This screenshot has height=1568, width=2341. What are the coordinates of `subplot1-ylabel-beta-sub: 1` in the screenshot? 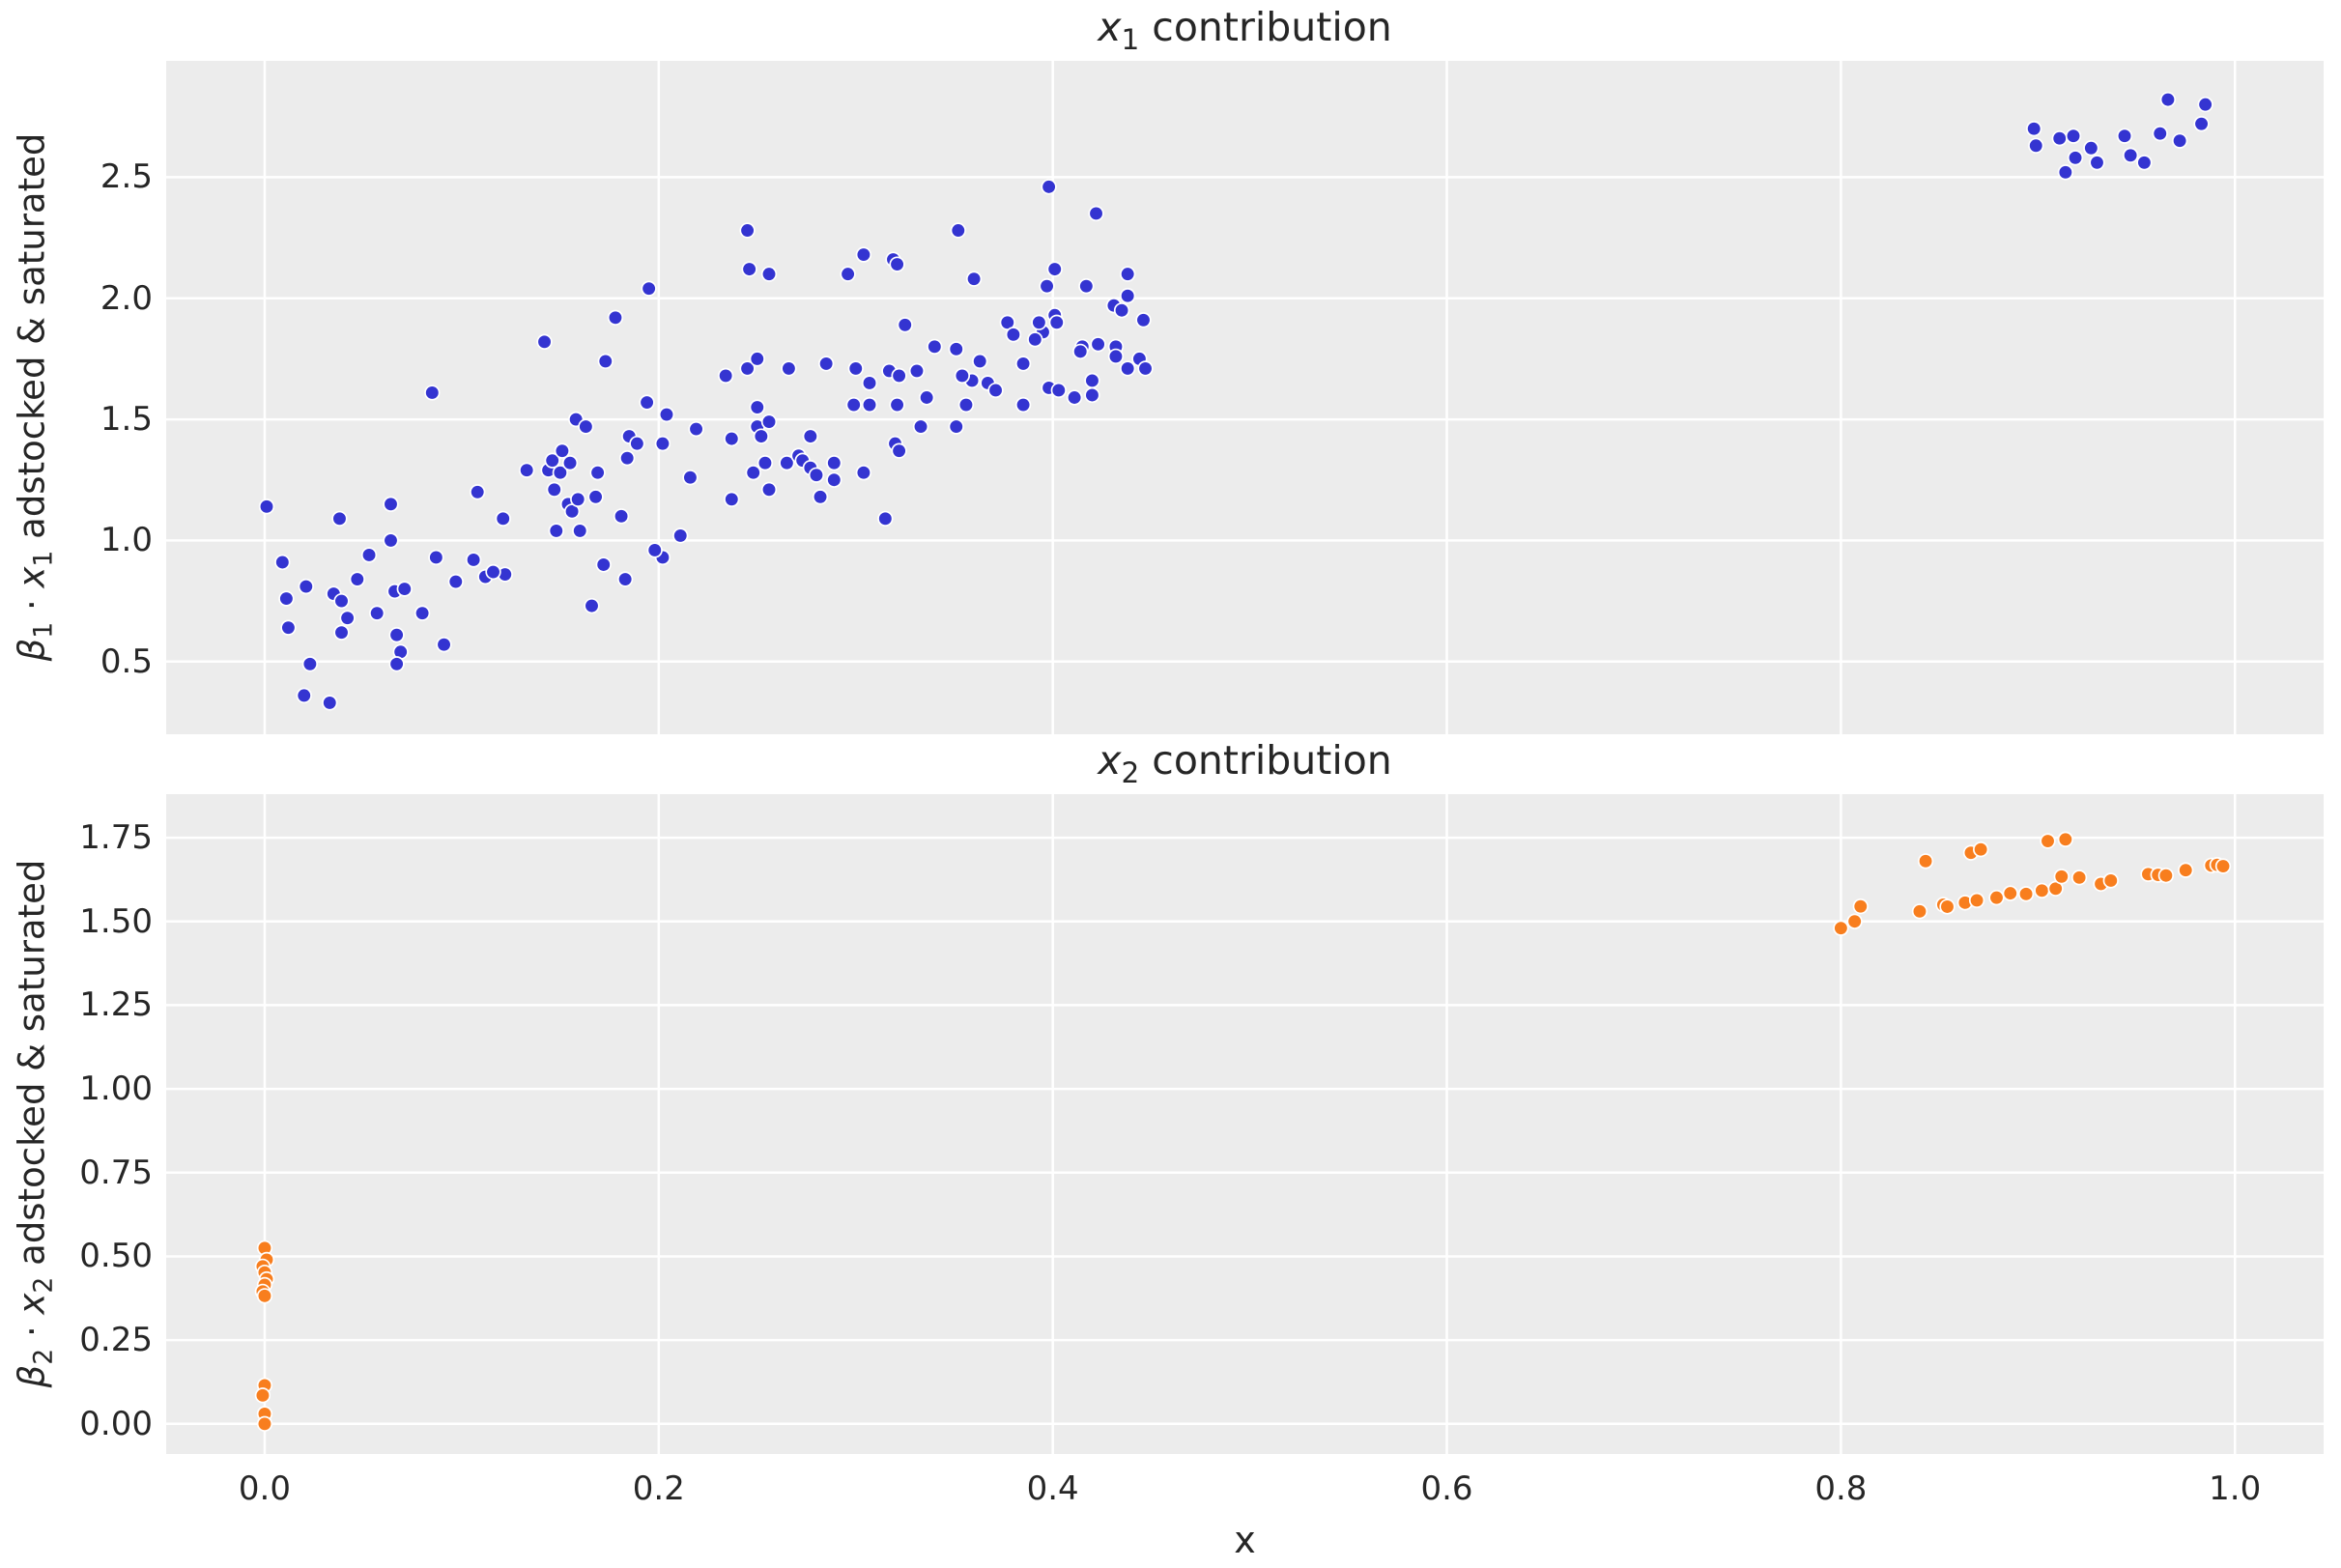 It's located at (44, 630).